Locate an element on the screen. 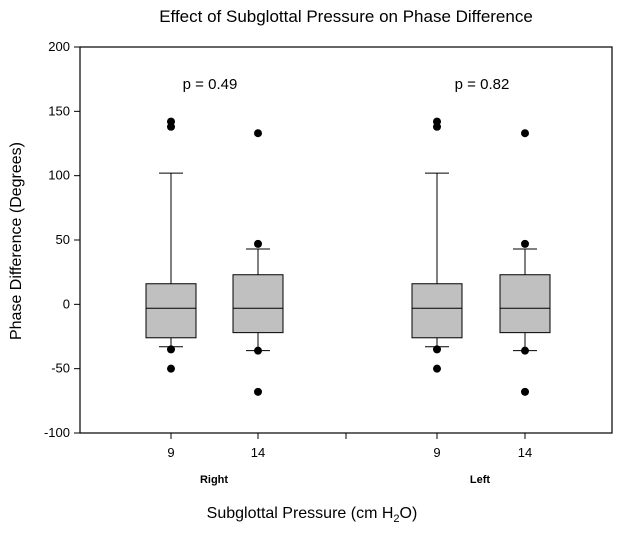 The image size is (624, 534). y-axis-label: Phase Difference (Degrees) is located at coordinates (16, 241).